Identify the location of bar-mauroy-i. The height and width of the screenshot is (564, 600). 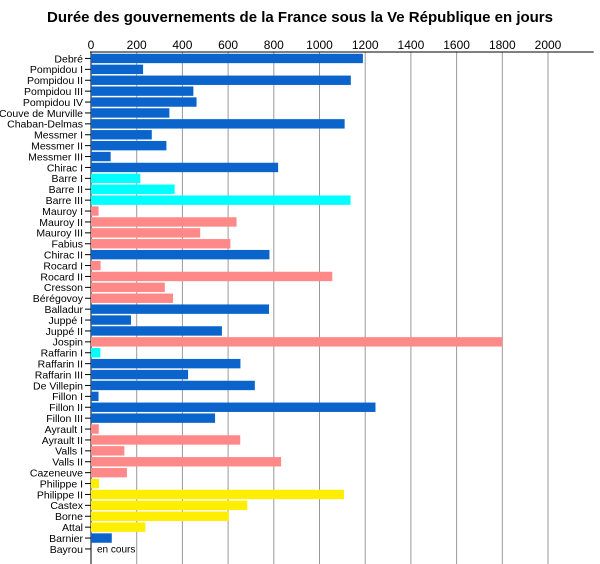
(95, 211).